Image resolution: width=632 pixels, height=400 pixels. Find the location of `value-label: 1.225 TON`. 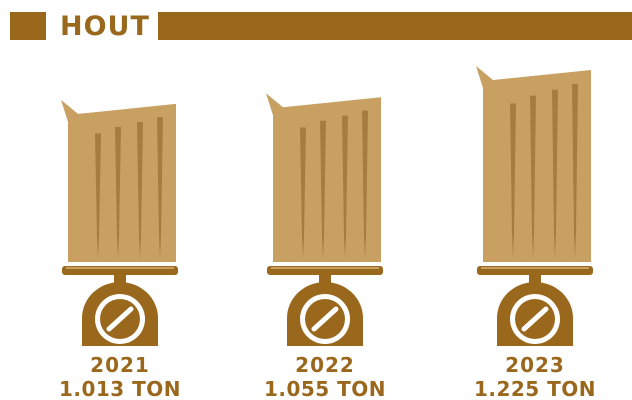

value-label: 1.225 TON is located at coordinates (535, 388).